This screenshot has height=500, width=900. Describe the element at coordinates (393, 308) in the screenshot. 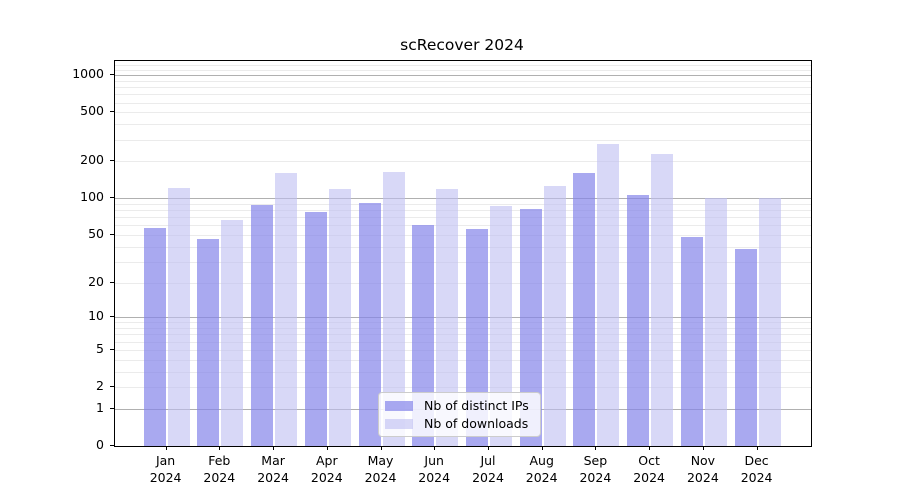

I see `bar-nb-of-downloads-may-2024` at that location.